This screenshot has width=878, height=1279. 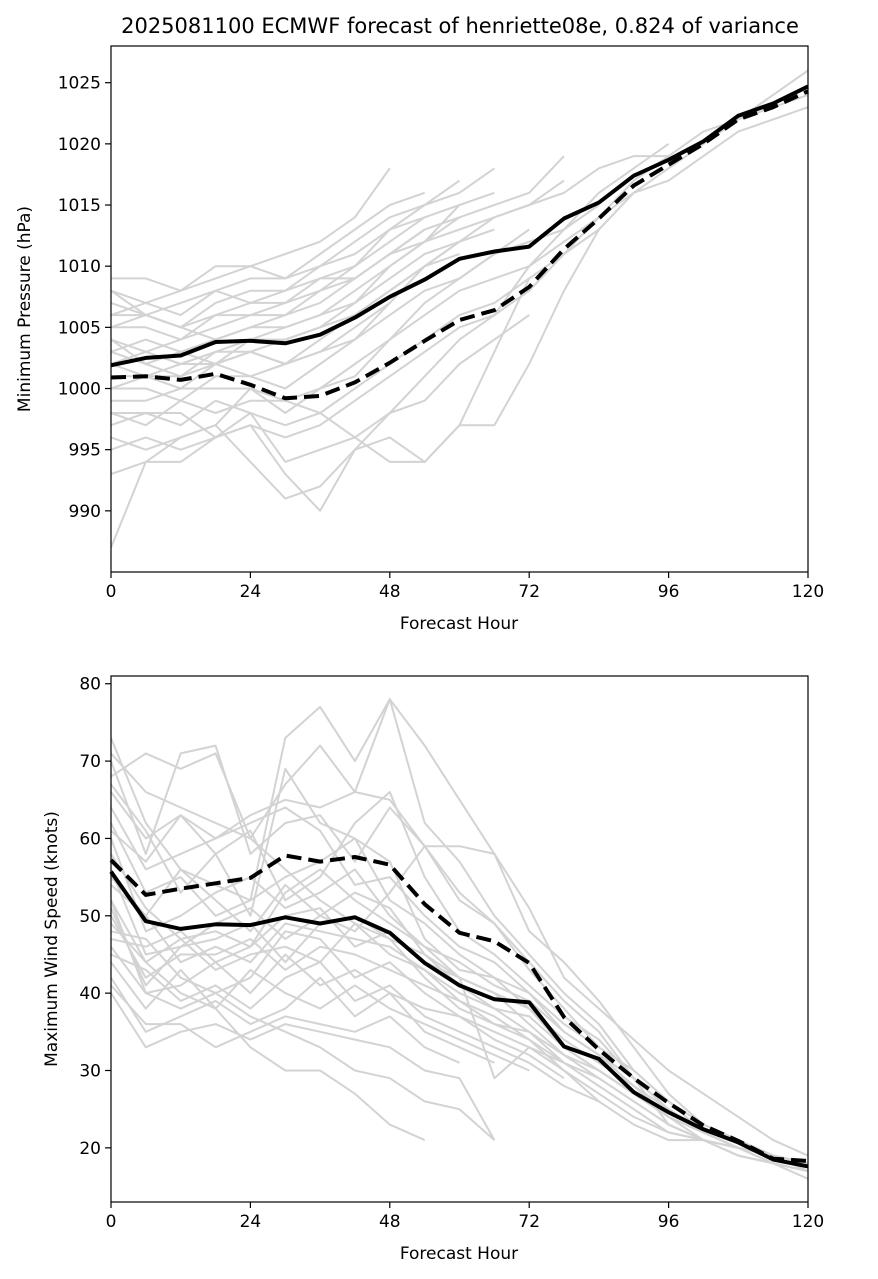 I want to click on pressure-x-tick-label: 0, so click(x=111, y=592).